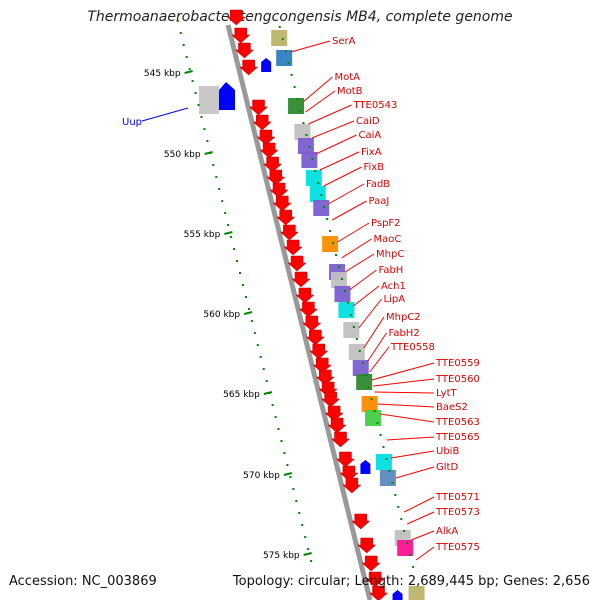 The image size is (600, 600). Describe the element at coordinates (452, 407) in the screenshot. I see `gene-label: BaeS2` at that location.